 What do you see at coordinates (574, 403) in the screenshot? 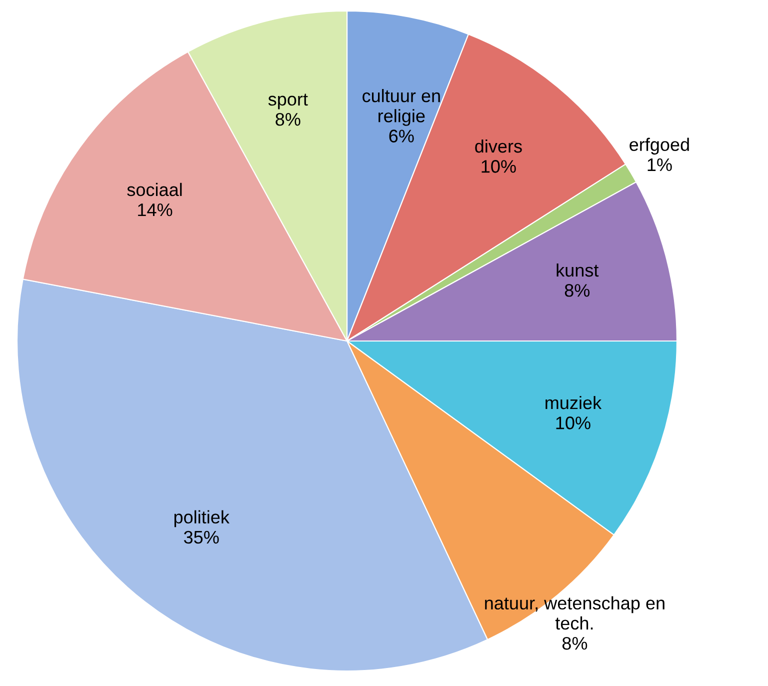
I see `slice-label: muziek` at bounding box center [574, 403].